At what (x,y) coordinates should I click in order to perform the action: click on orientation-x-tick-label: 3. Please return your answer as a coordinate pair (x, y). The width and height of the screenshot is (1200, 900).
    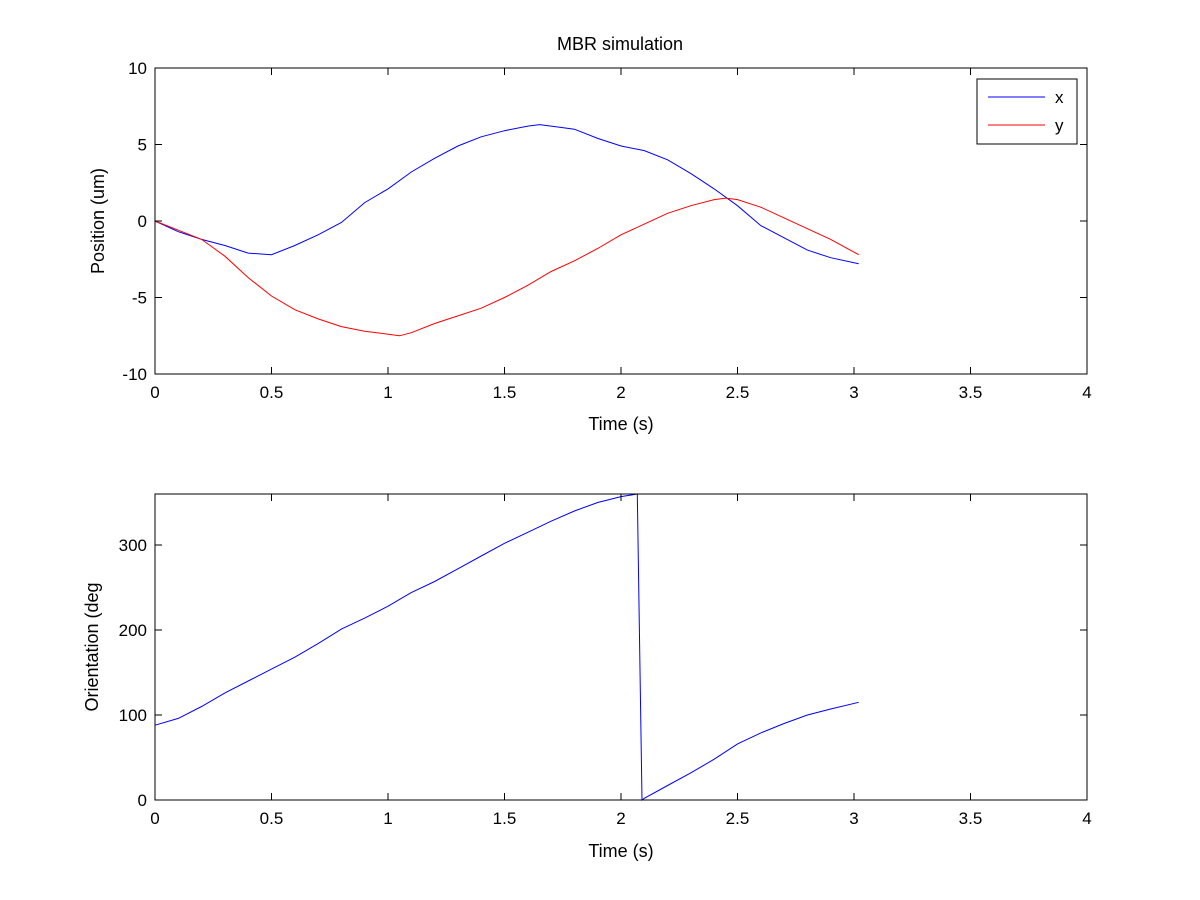
    Looking at the image, I should click on (853, 818).